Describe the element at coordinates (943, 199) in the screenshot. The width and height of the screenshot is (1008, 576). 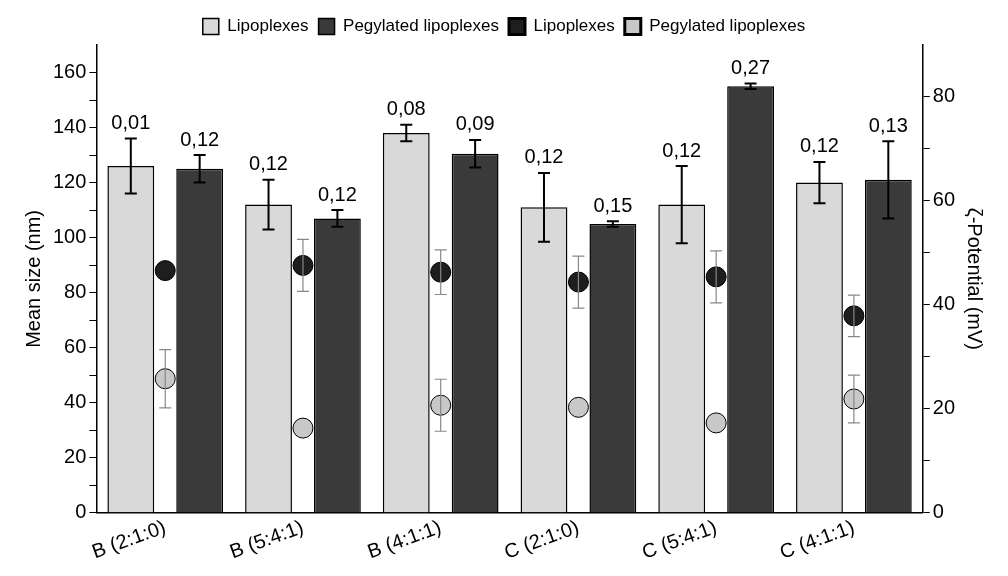
I see `y2-tick-label: 60` at that location.